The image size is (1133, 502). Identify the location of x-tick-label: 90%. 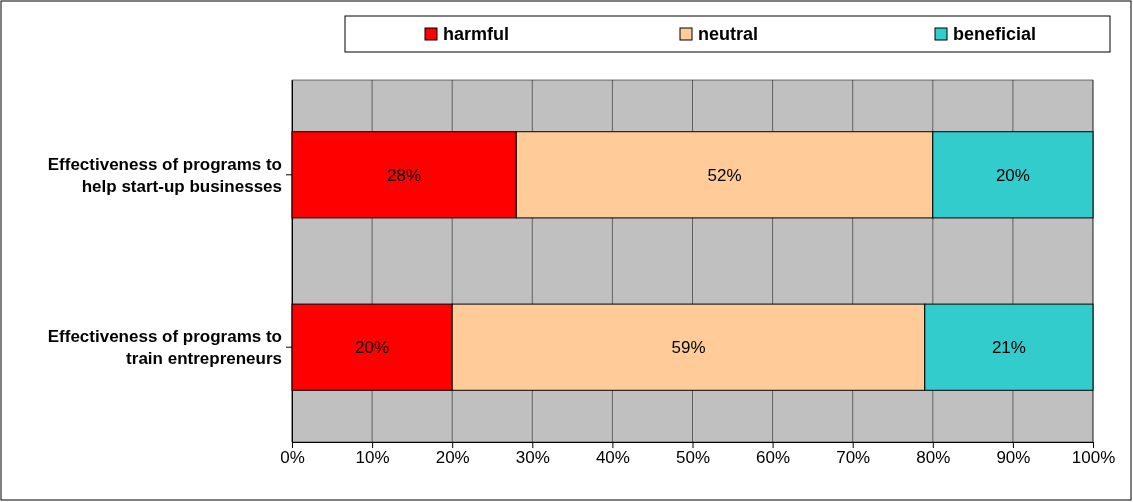
(1013, 458).